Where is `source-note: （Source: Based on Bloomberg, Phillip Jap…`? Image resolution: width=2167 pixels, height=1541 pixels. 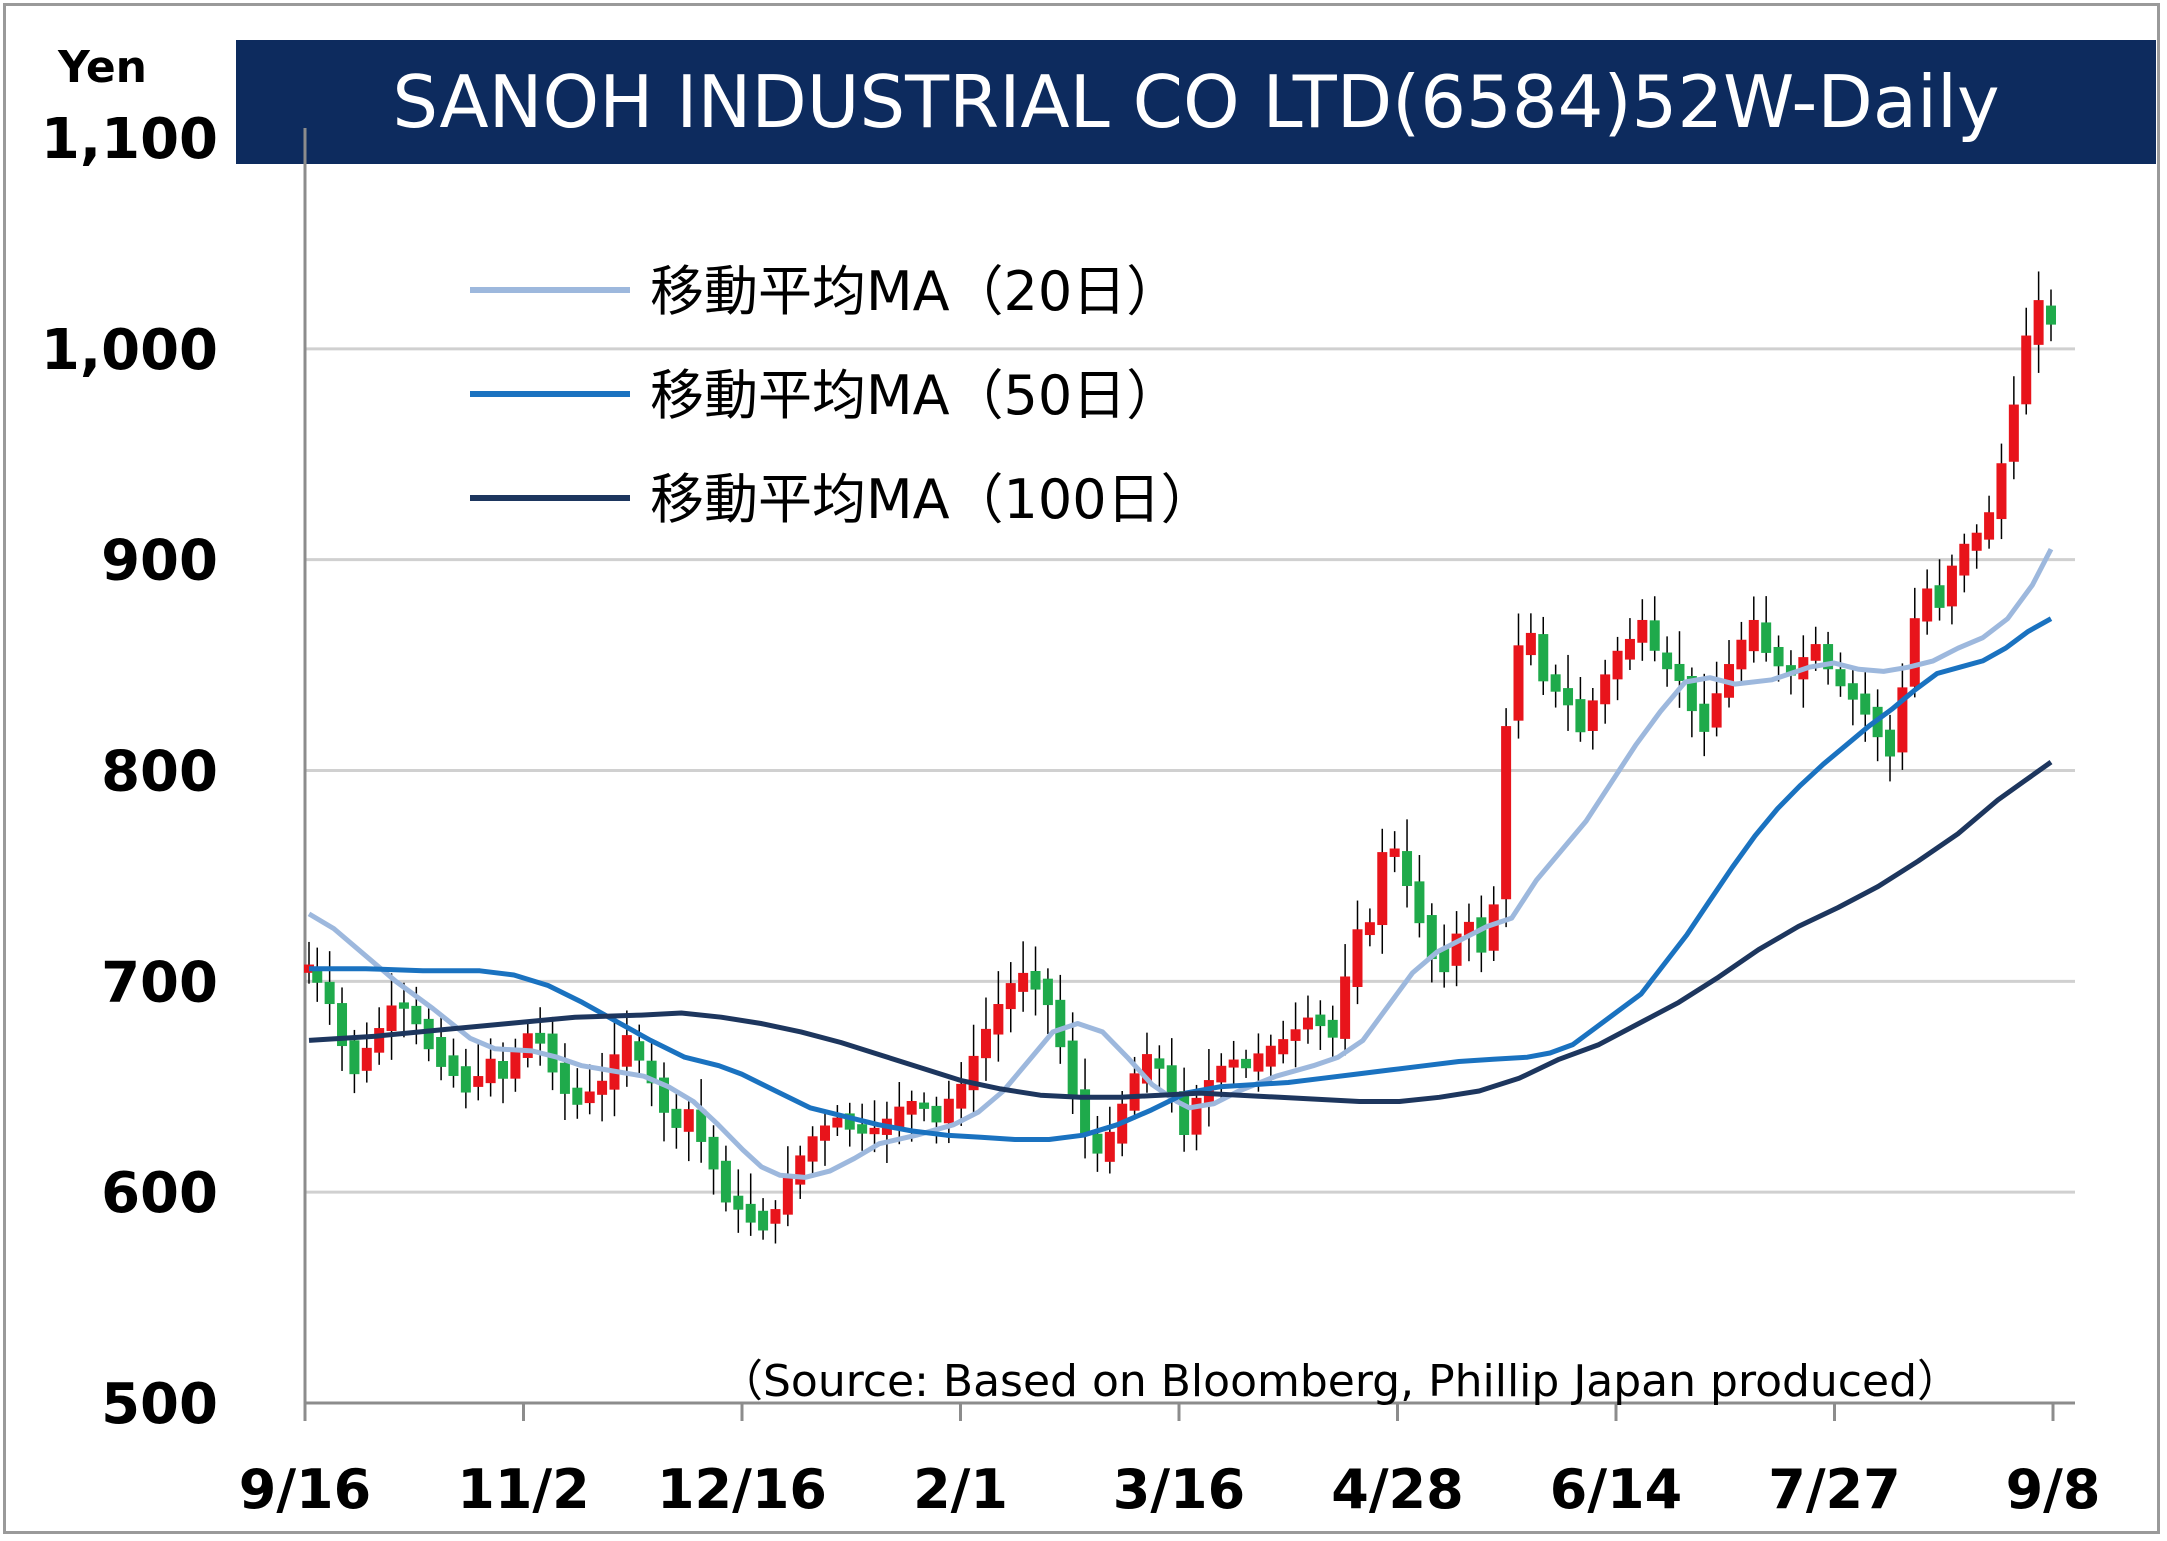 source-note: （Source: Based on Bloomberg, Phillip Jap… is located at coordinates (1340, 1381).